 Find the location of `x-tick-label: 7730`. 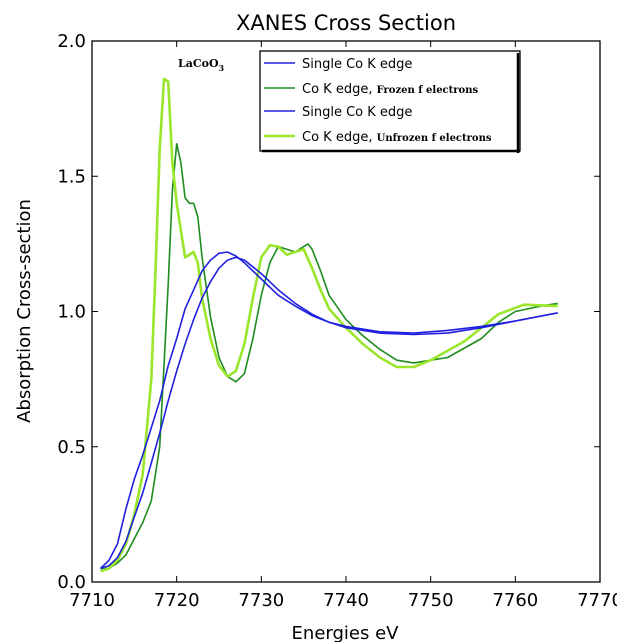

x-tick-label: 7730 is located at coordinates (261, 600).